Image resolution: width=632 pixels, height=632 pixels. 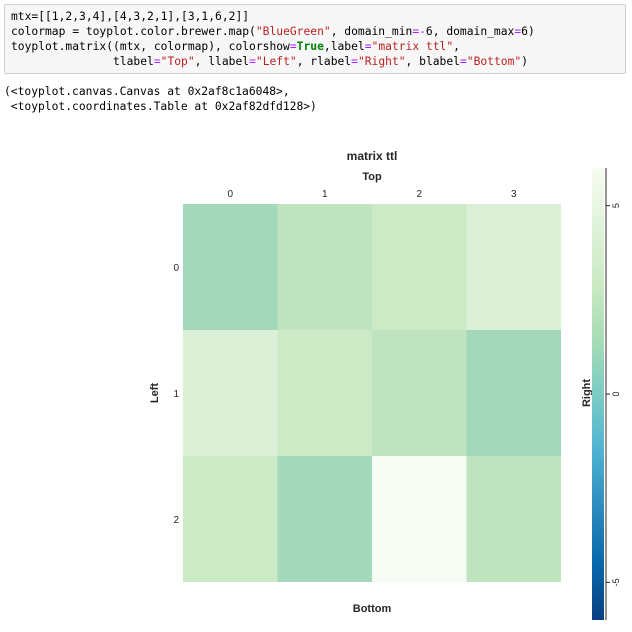 What do you see at coordinates (315, 16) in the screenshot?
I see `code-line-1: mtx=[[1,2,3,4],[4,3,2,1],[3,1,6,2]]` at bounding box center [315, 16].